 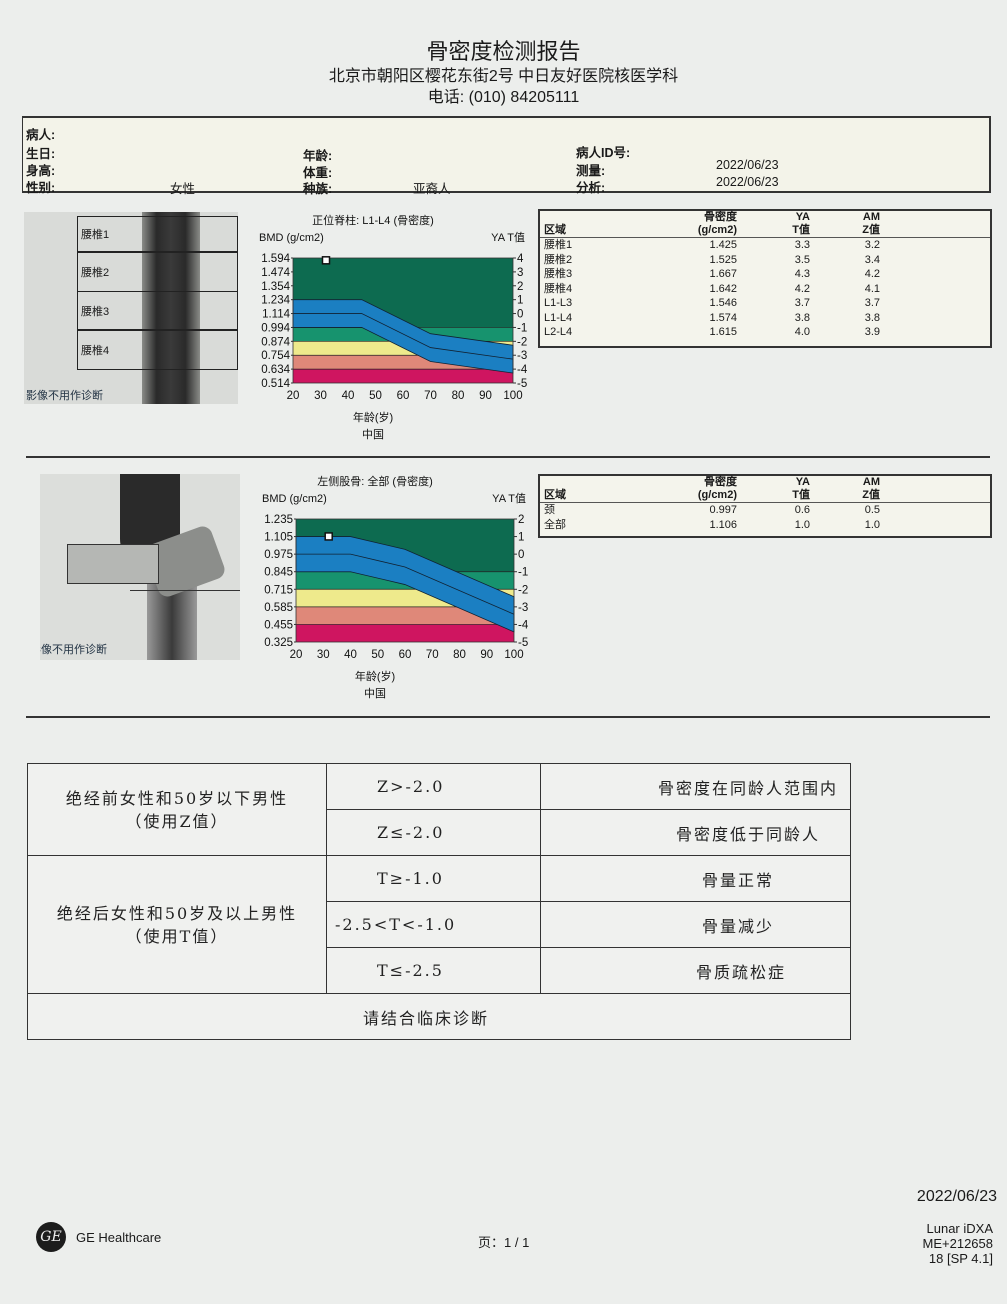 What do you see at coordinates (802, 303) in the screenshot?
I see `cell-t-score: 3.7` at bounding box center [802, 303].